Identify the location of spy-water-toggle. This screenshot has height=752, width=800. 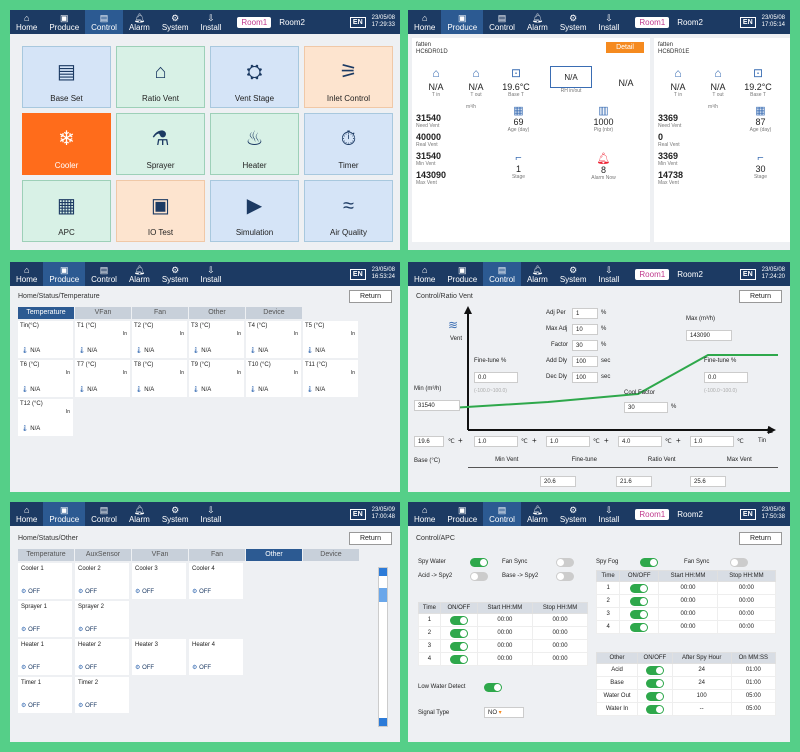
(479, 562).